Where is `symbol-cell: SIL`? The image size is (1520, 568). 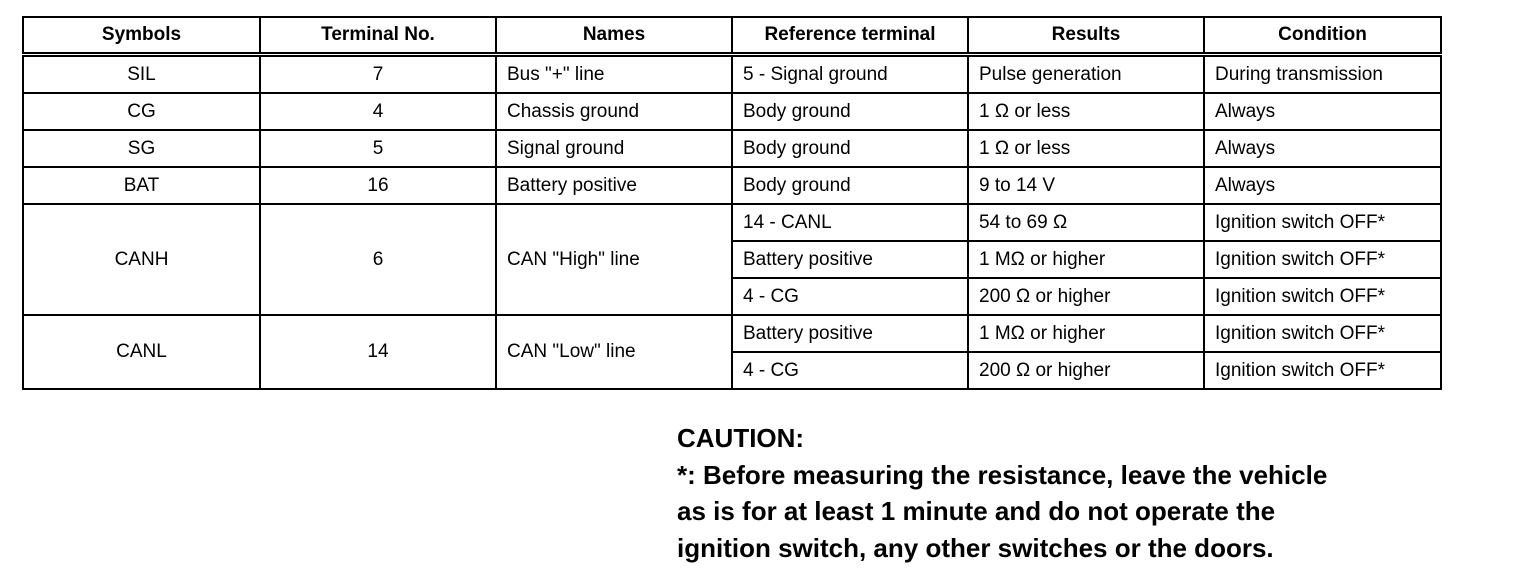 symbol-cell: SIL is located at coordinates (141, 73).